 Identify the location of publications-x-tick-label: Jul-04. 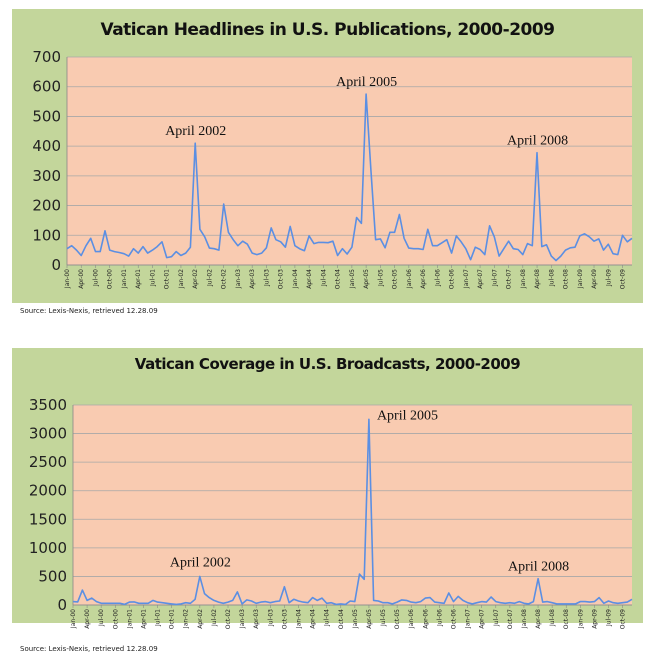
(323, 278).